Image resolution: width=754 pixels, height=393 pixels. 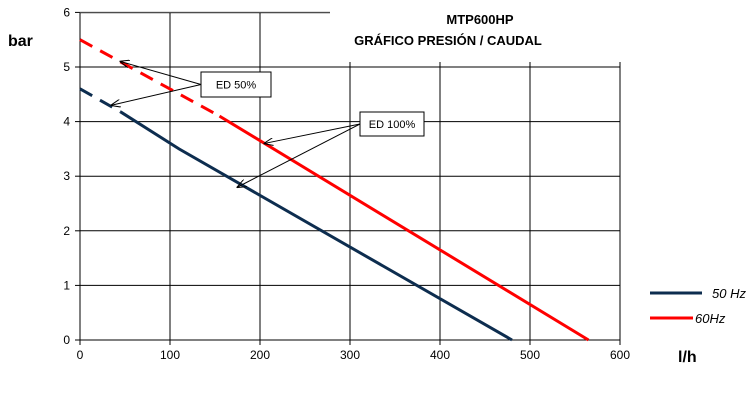 I want to click on legend-label-60hz: 60Hz, so click(x=710, y=318).